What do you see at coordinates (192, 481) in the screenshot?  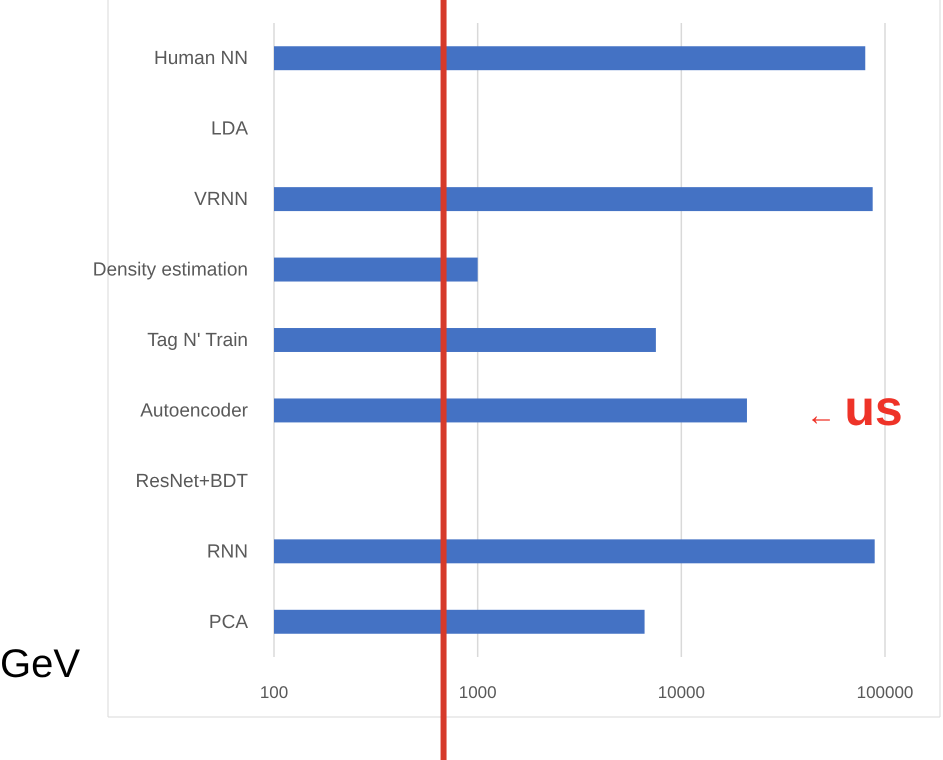 I see `y-tick-label: ResNet+BDT` at bounding box center [192, 481].